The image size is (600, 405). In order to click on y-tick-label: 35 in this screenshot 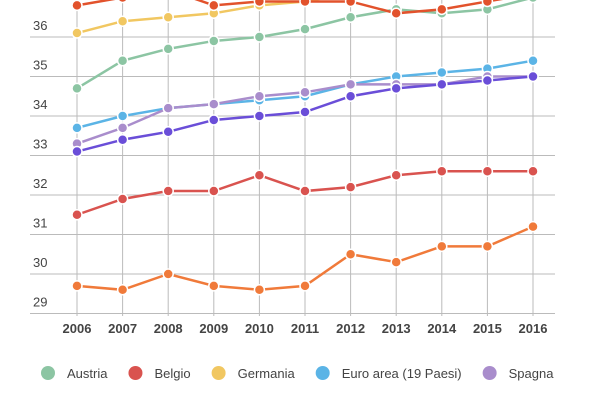, I will do `click(40, 65)`.